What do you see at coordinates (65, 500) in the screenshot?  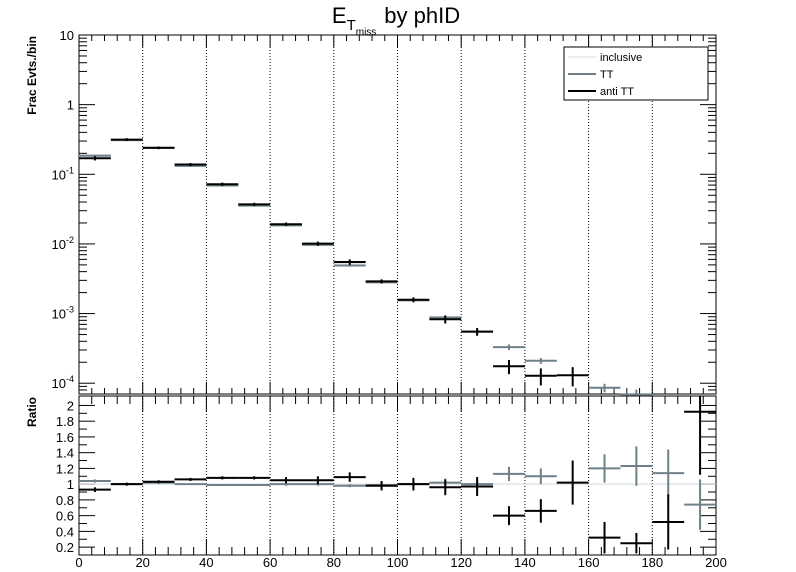 I see `ratio-y-tick-label: 0.8` at bounding box center [65, 500].